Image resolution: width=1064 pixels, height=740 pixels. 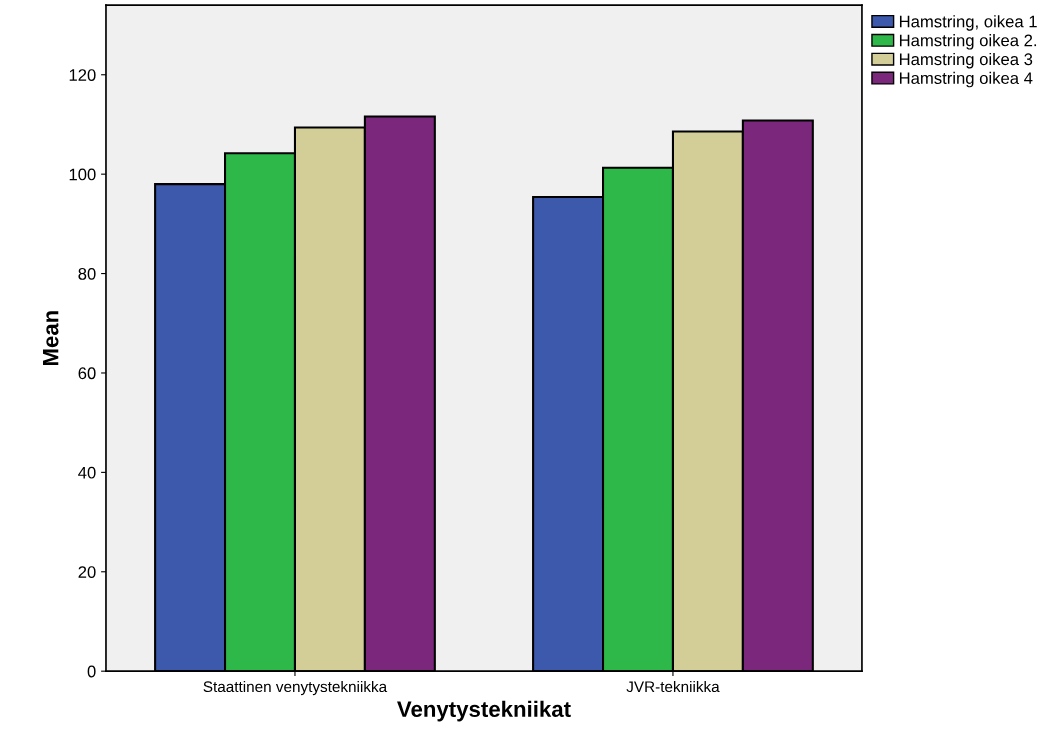 I want to click on x-tick-label: JVR-tekniikka, so click(x=673, y=686).